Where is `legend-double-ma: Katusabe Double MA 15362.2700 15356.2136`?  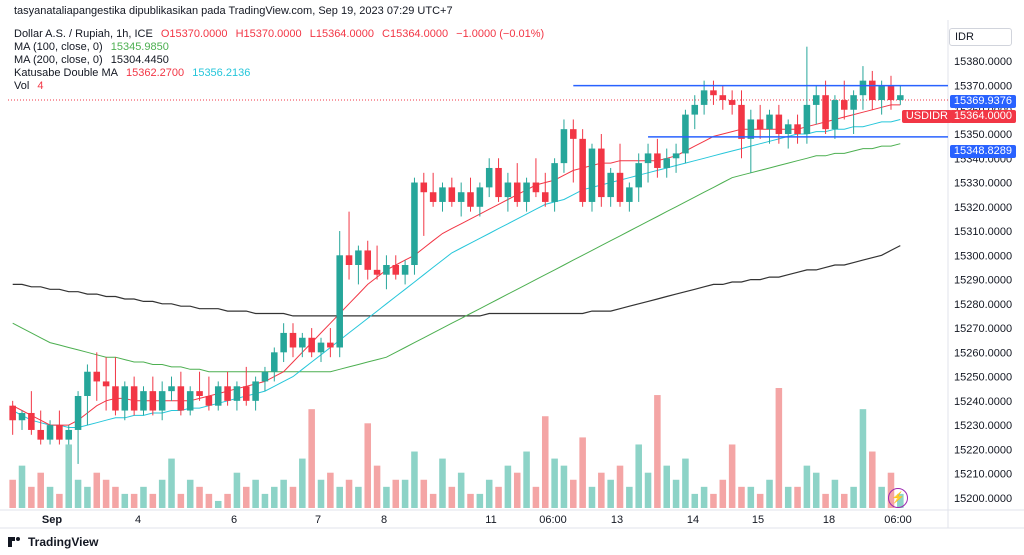
legend-double-ma: Katusabe Double MA 15362.2700 15356.2136 is located at coordinates (134, 73).